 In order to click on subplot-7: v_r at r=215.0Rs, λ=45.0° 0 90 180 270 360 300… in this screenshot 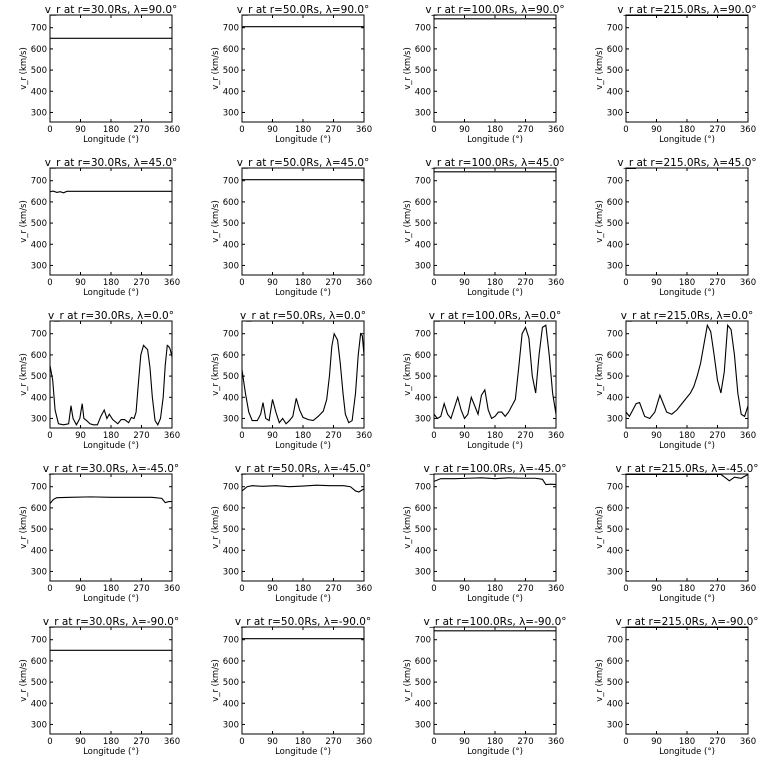, I will do `click(676, 227)`.